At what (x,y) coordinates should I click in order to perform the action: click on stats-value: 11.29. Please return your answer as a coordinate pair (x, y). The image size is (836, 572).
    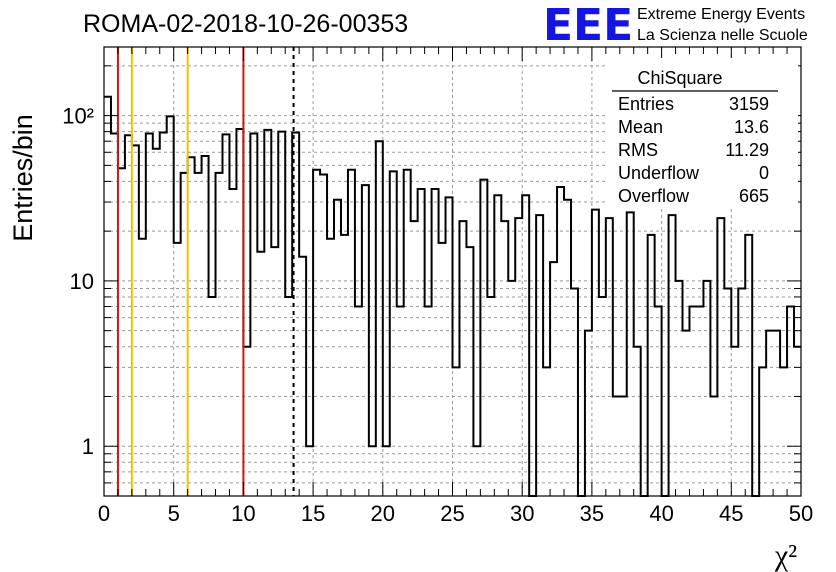
    Looking at the image, I should click on (747, 150).